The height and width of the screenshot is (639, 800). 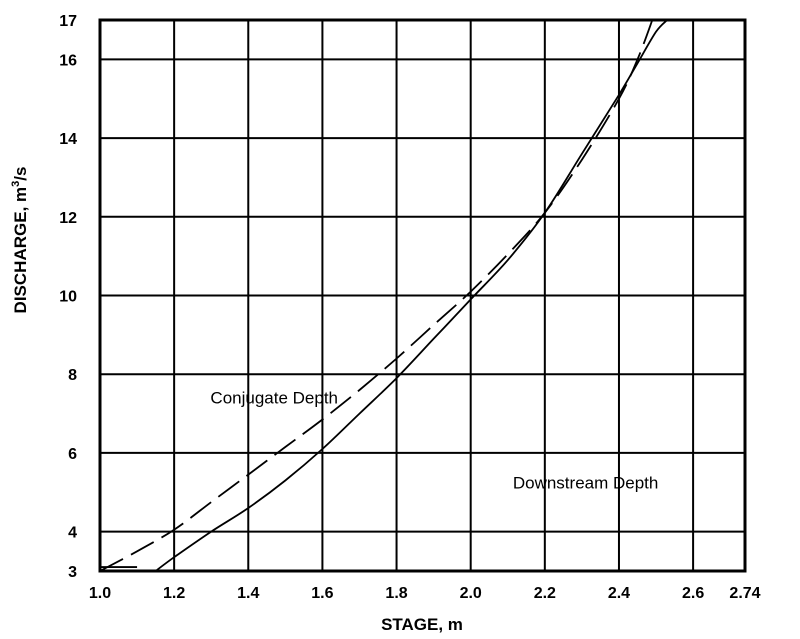 What do you see at coordinates (174, 593) in the screenshot?
I see `x-tick-label: 1.2` at bounding box center [174, 593].